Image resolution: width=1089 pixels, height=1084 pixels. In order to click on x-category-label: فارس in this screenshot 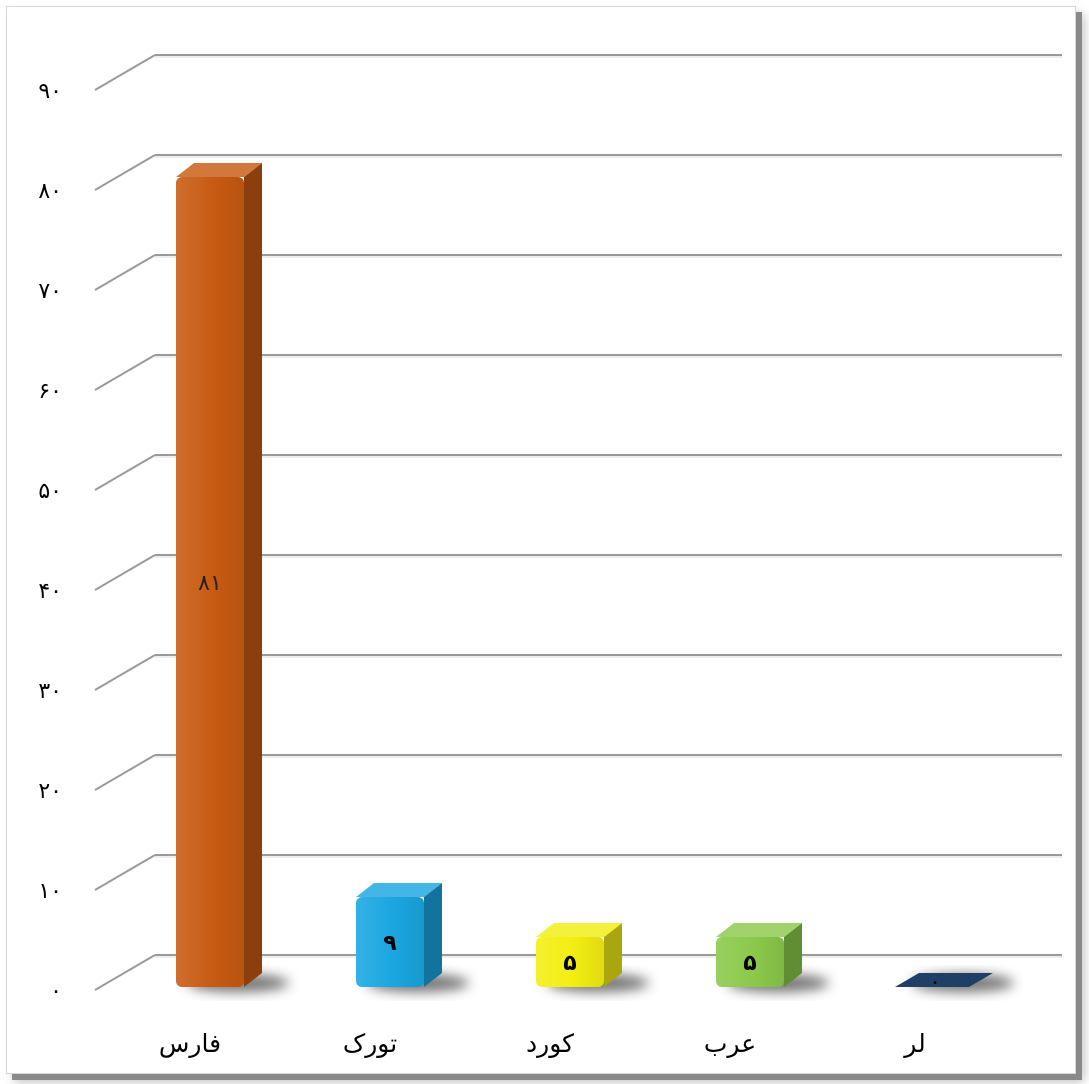, I will do `click(190, 1043)`.